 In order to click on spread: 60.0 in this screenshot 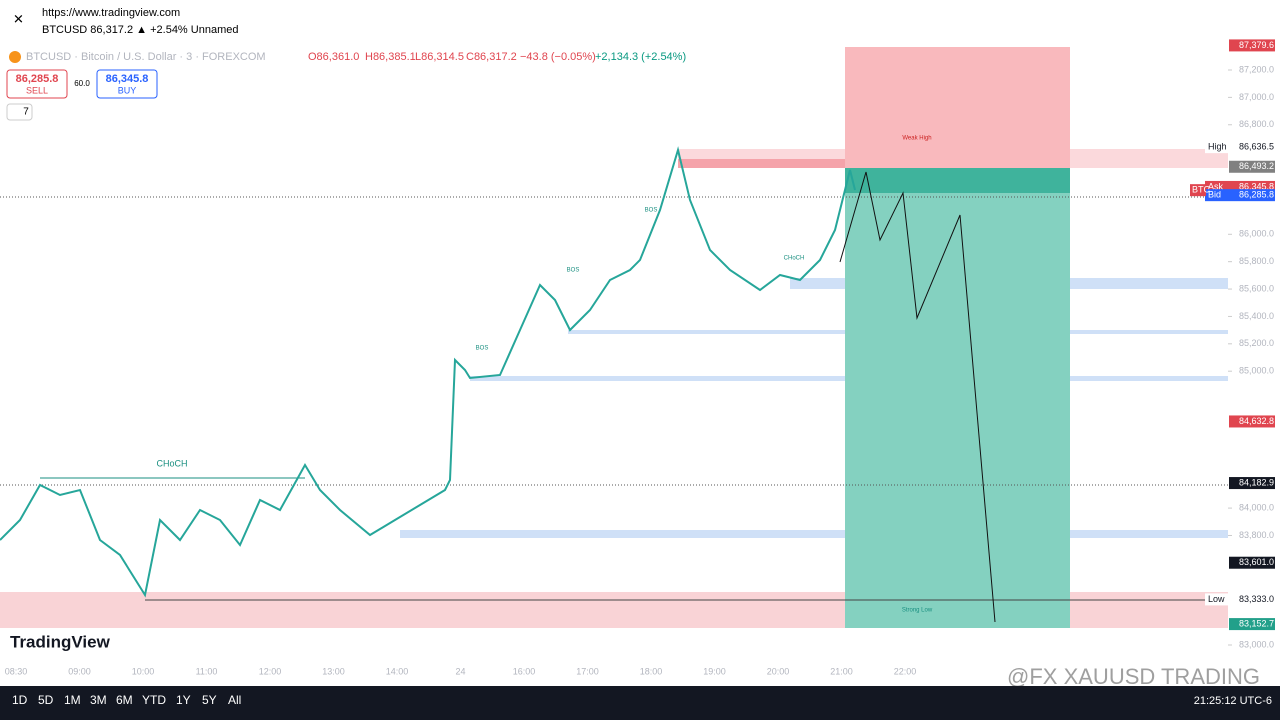, I will do `click(82, 83)`.